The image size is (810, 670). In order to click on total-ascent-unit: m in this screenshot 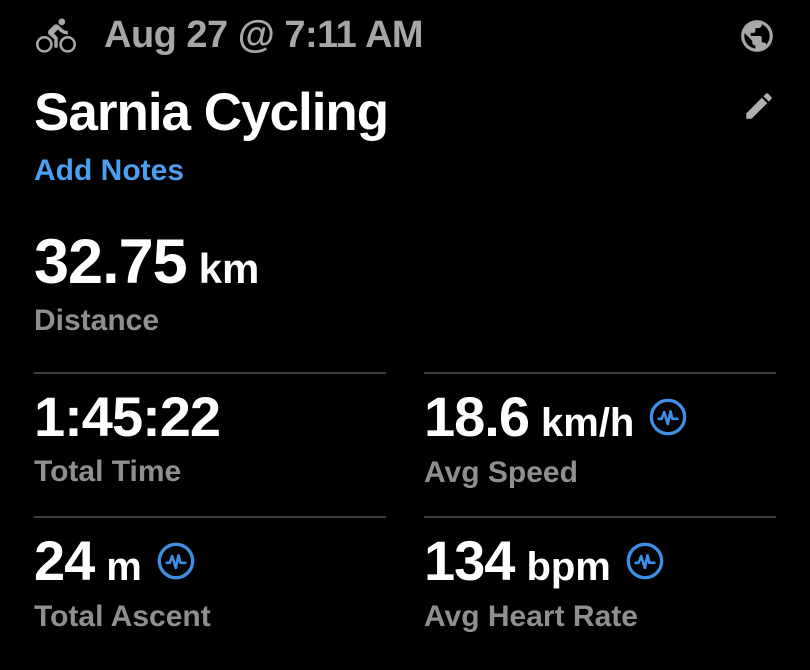, I will do `click(124, 566)`.